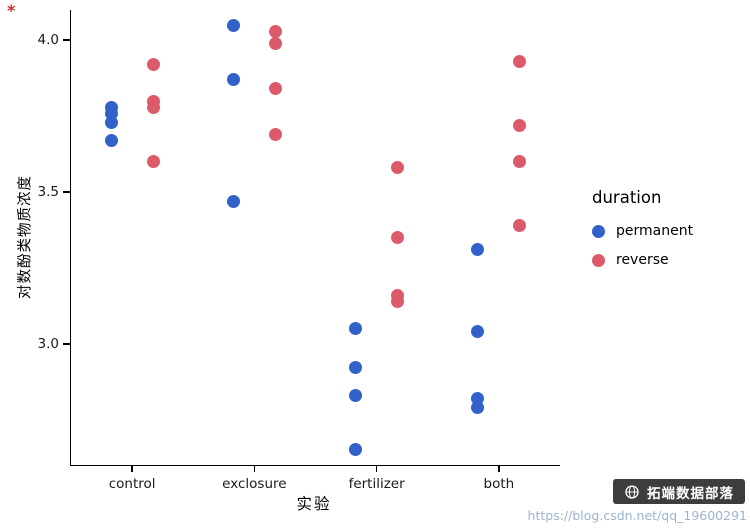 This screenshot has width=750, height=532. Describe the element at coordinates (632, 491) in the screenshot. I see `globe-icon` at that location.